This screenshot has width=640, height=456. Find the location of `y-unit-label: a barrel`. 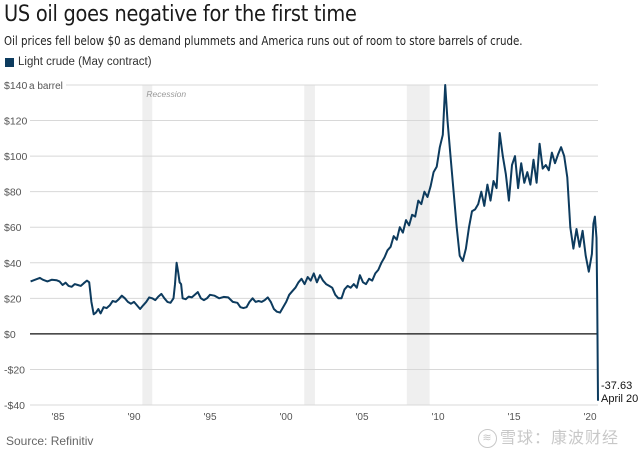

y-unit-label: a barrel is located at coordinates (46, 86).